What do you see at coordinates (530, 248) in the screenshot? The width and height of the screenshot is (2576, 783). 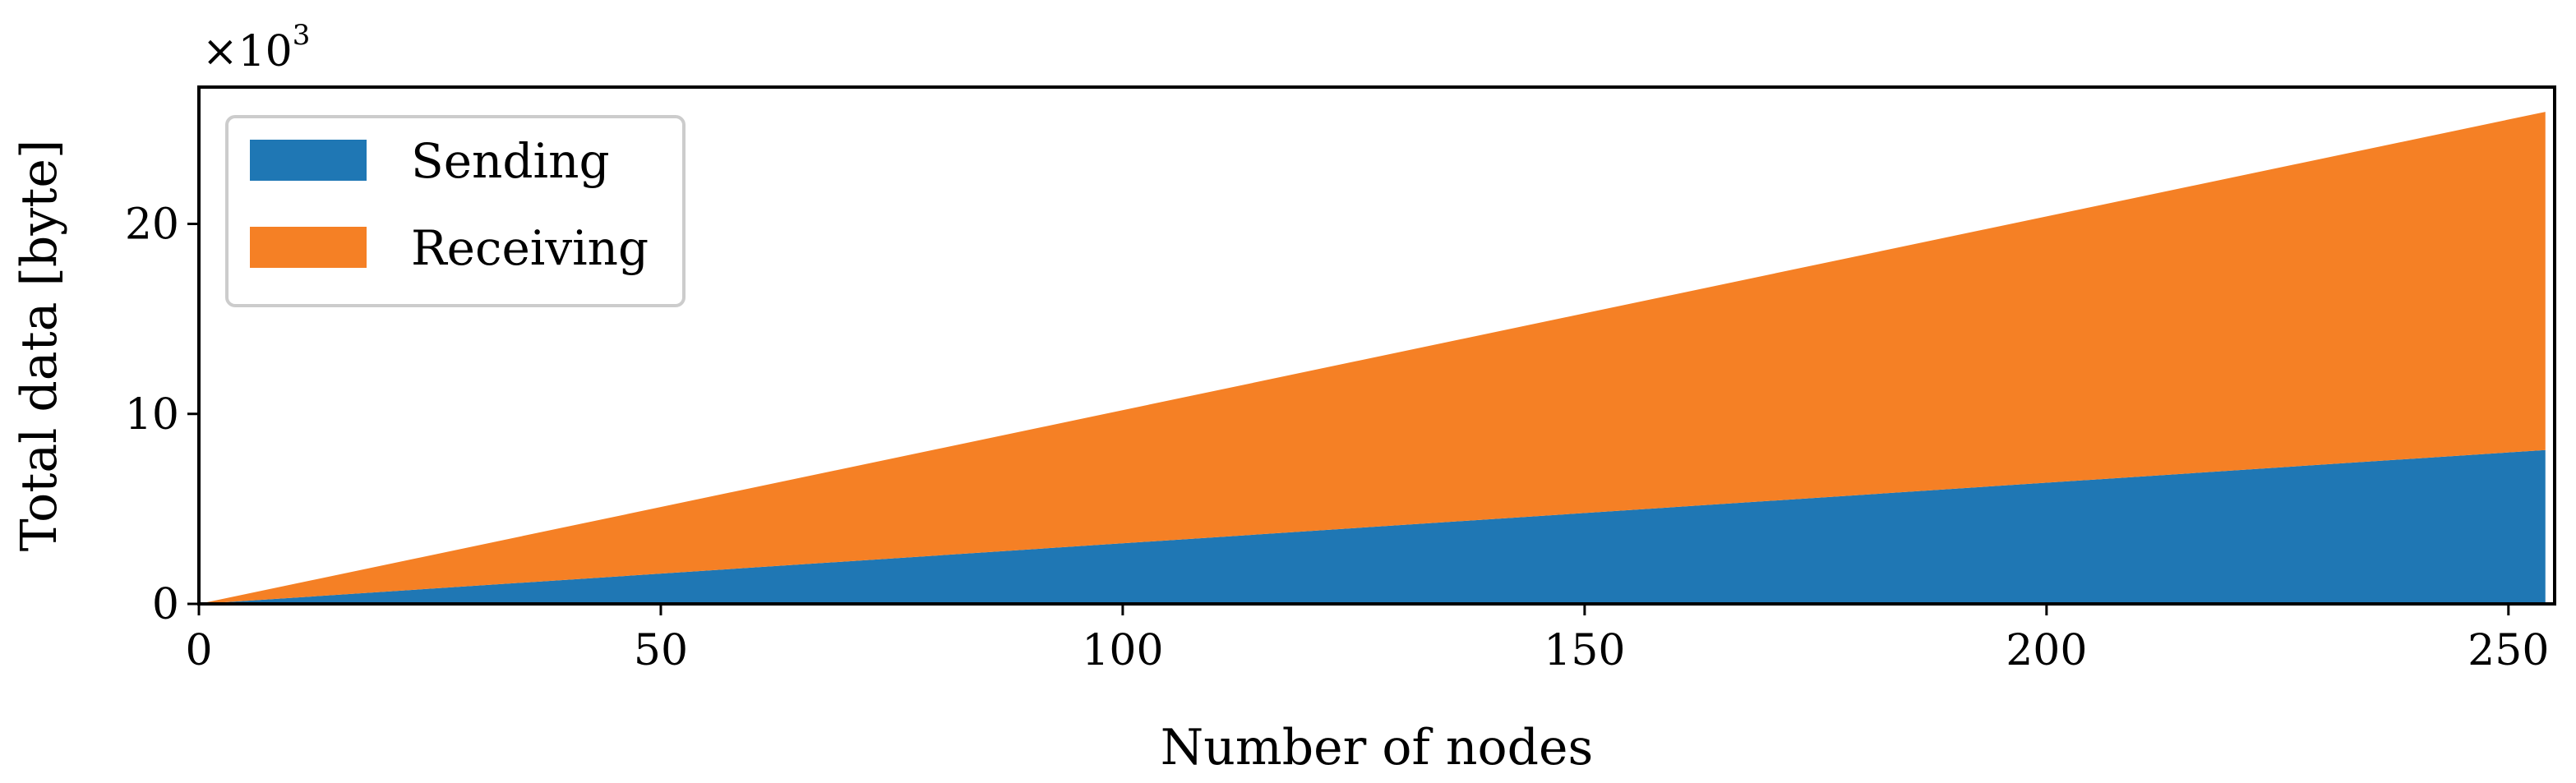 I see `legend-label-receiving: Receiving` at bounding box center [530, 248].